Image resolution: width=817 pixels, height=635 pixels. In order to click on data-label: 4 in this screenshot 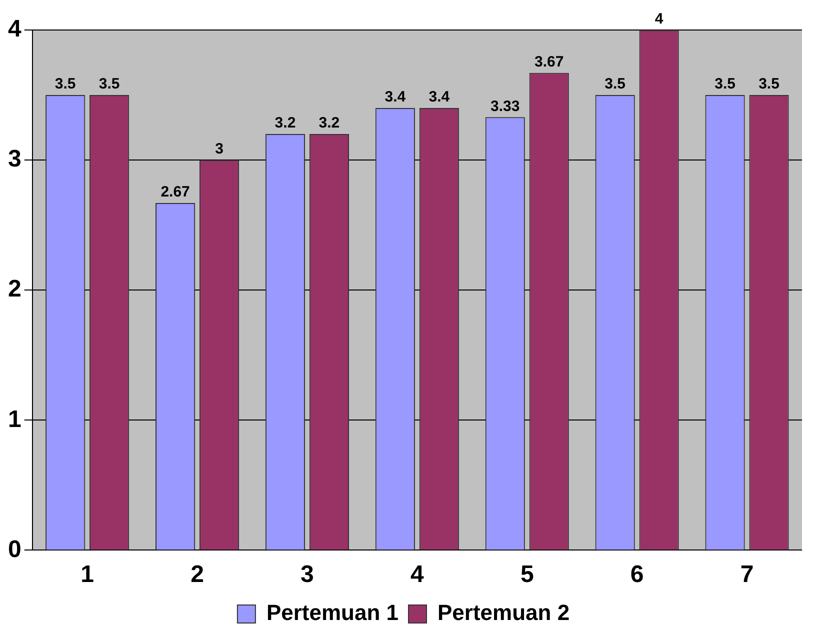, I will do `click(659, 19)`.